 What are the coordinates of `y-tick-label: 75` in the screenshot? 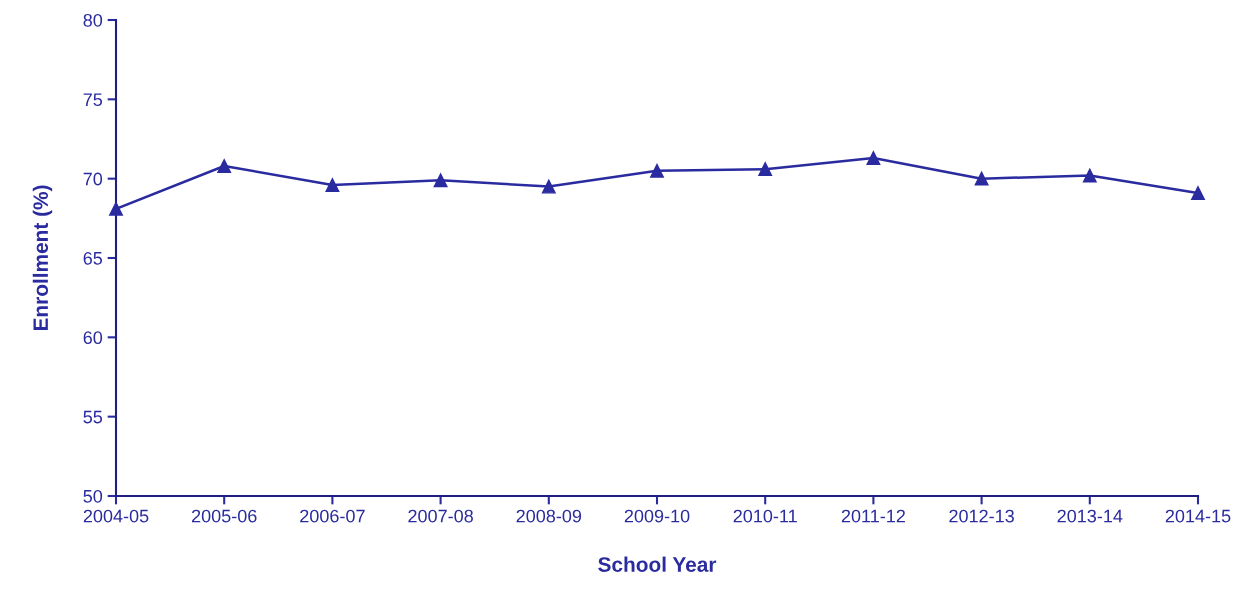 It's located at (93, 100).